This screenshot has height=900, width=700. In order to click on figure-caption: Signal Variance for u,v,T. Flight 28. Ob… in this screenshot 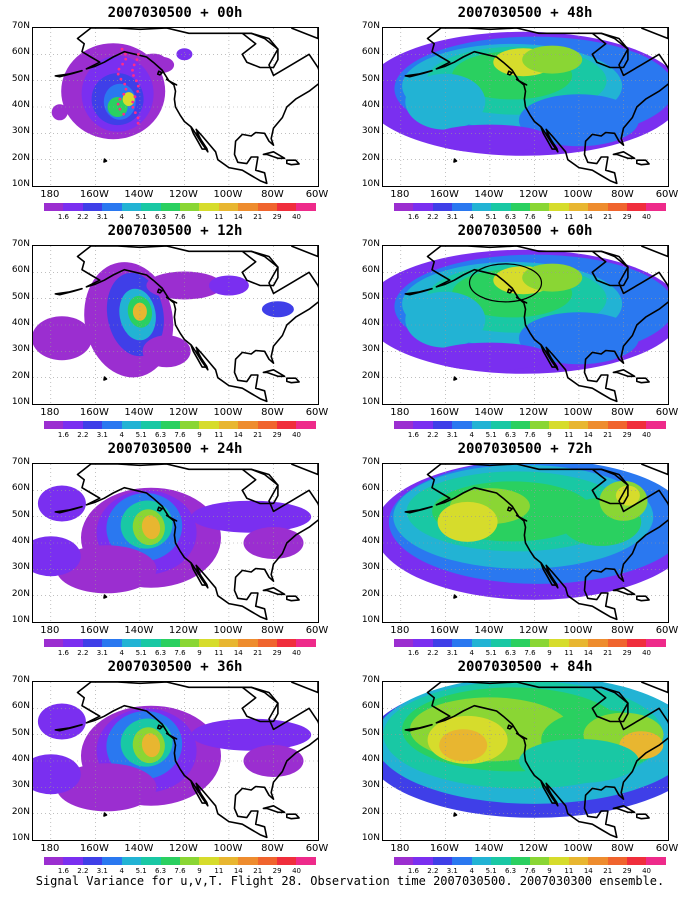, I will do `click(350, 881)`.